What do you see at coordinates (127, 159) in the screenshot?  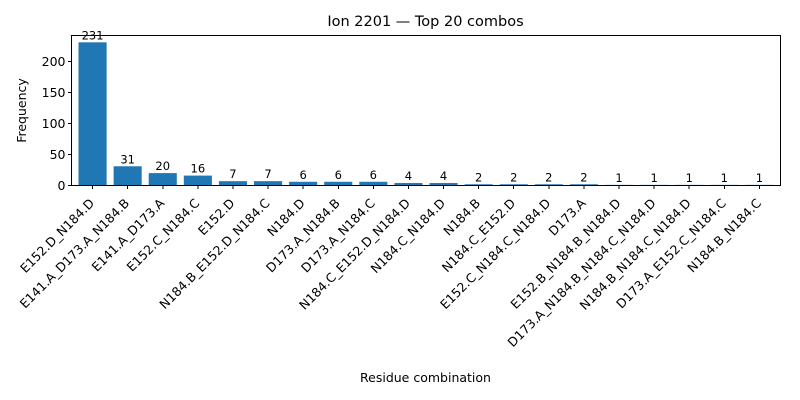 I see `data-label-2: 31` at bounding box center [127, 159].